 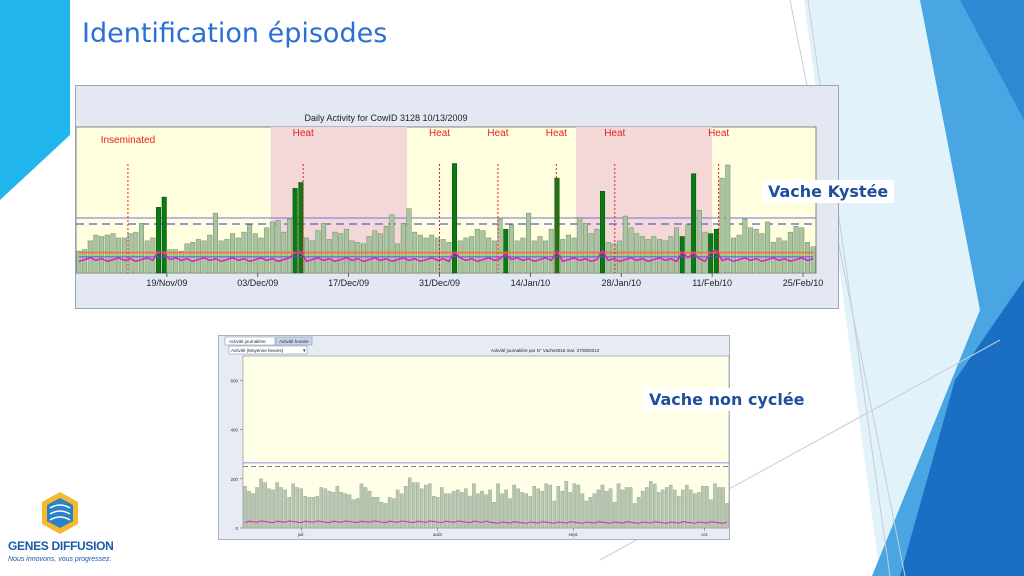 I want to click on dna-icon, so click(x=60, y=512).